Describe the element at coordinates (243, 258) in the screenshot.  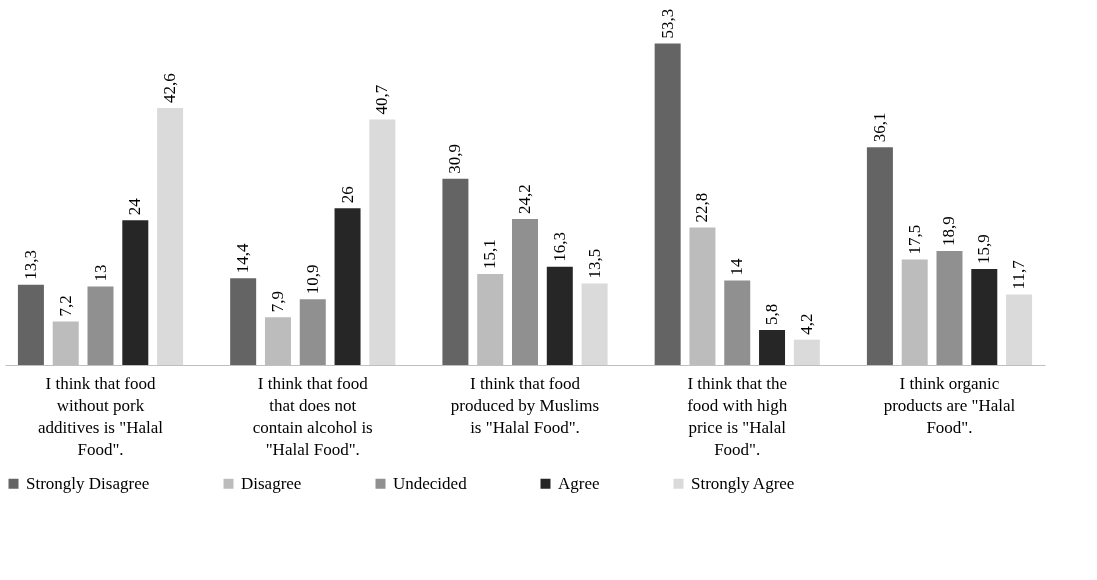
I see `data-label: 14,4` at that location.